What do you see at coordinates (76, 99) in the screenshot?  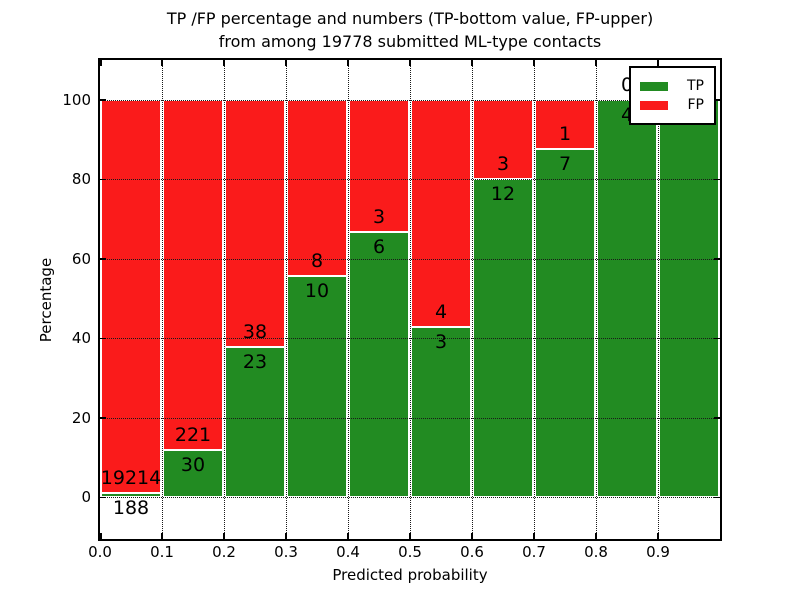 I see `y-tick-label: 100` at bounding box center [76, 99].